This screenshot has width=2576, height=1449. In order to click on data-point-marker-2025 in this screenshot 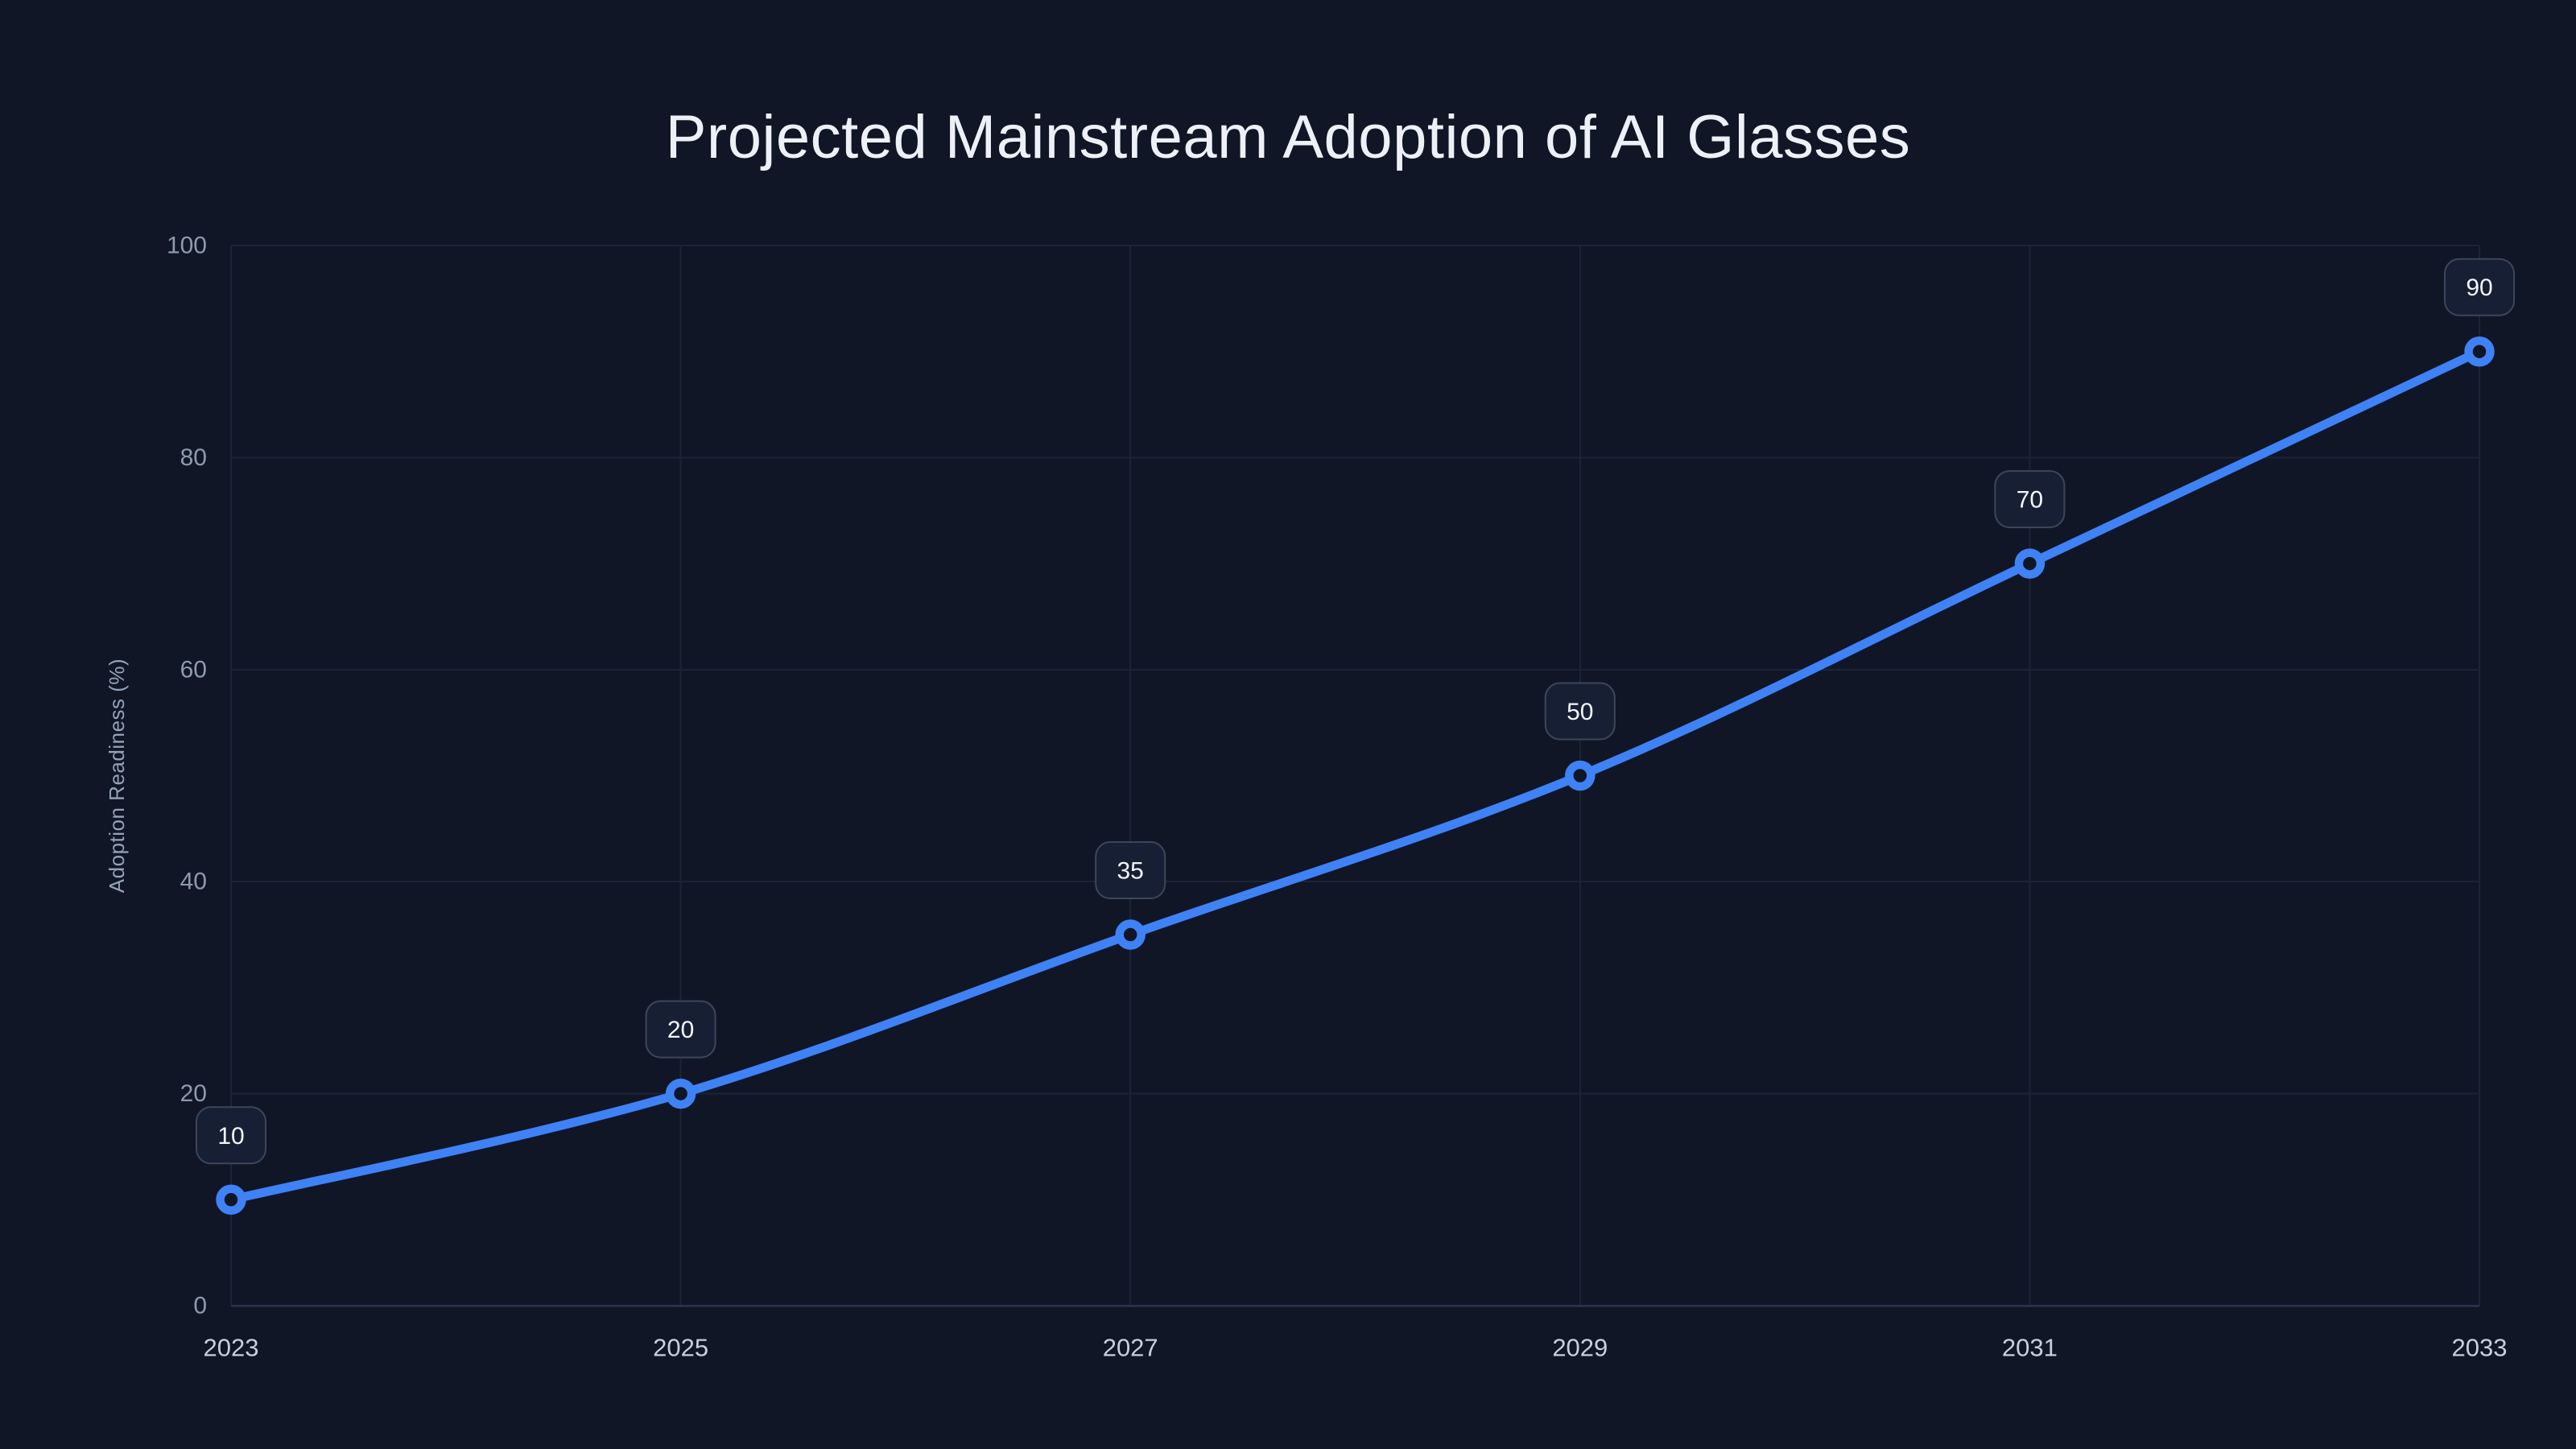, I will do `click(680, 1093)`.